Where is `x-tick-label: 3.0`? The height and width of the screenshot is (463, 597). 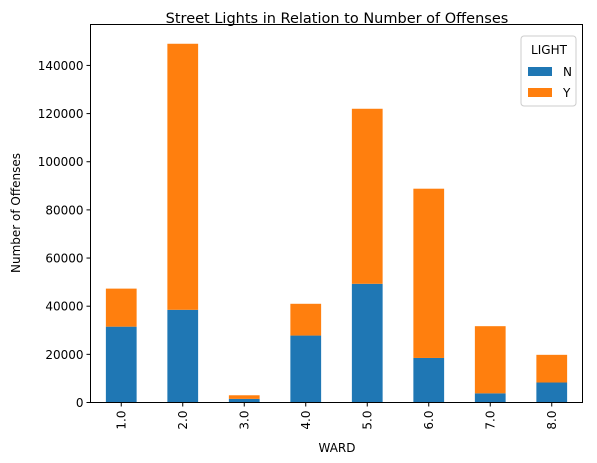 x-tick-label: 3.0 is located at coordinates (244, 420).